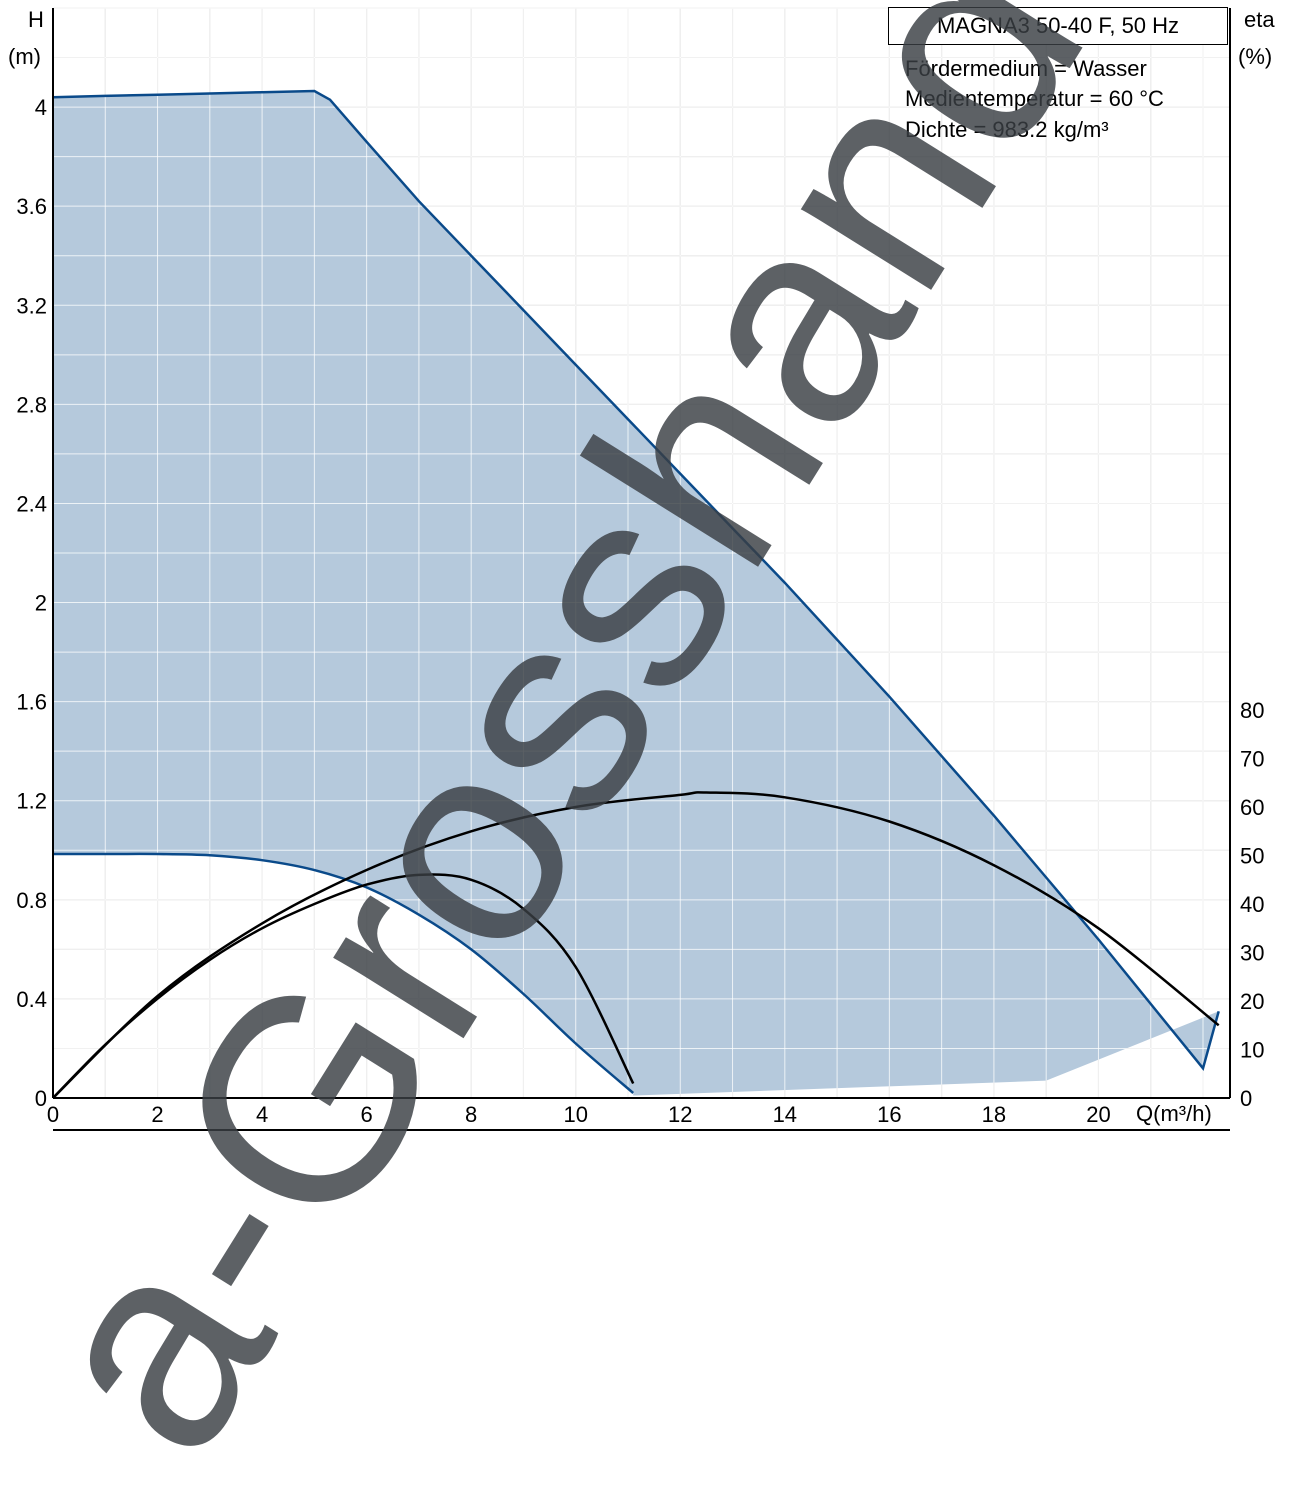  What do you see at coordinates (53, 1114) in the screenshot?
I see `x-tick-label: 0` at bounding box center [53, 1114].